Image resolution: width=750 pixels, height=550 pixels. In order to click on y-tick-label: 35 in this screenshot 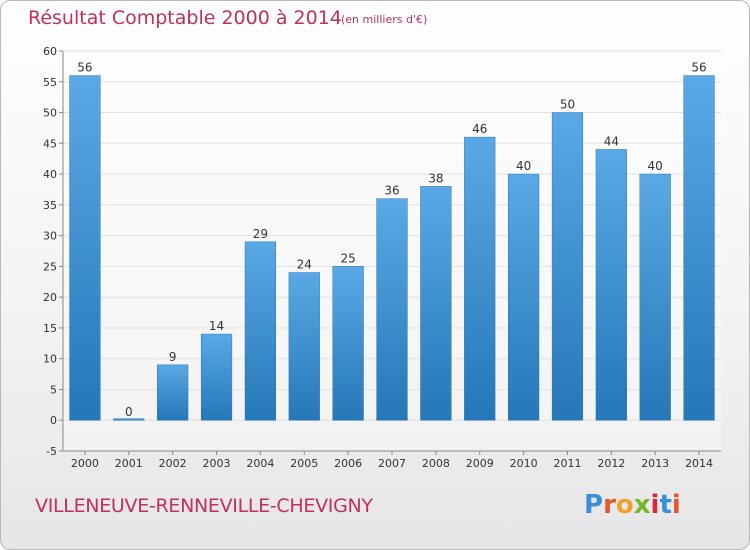, I will do `click(50, 205)`.